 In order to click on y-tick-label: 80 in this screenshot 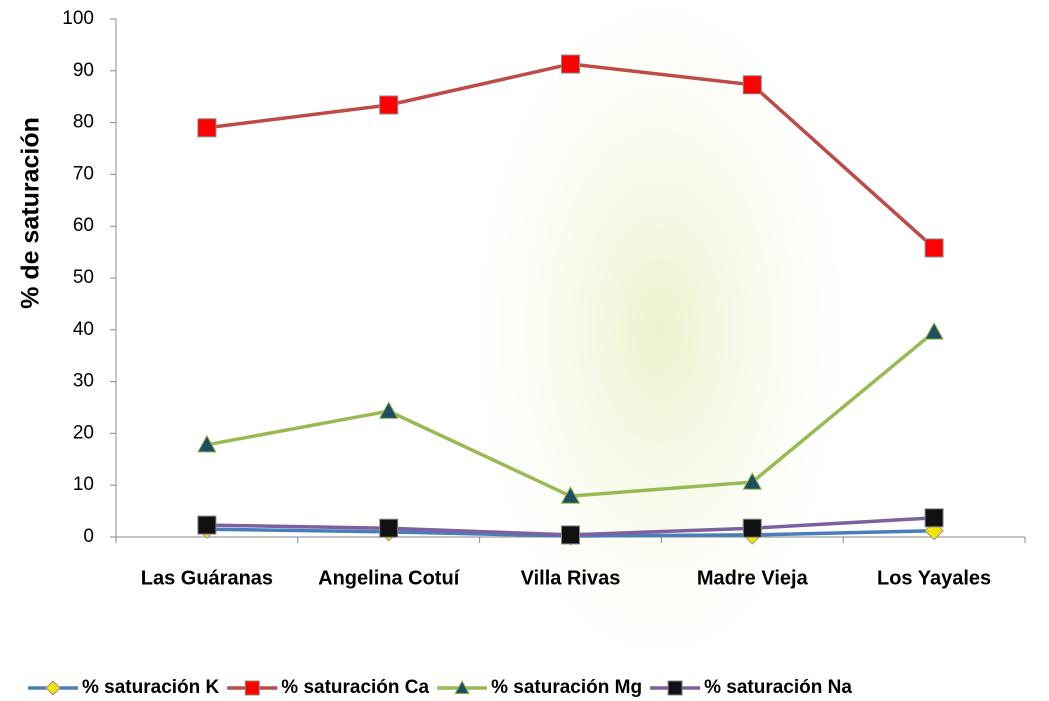, I will do `click(83, 122)`.